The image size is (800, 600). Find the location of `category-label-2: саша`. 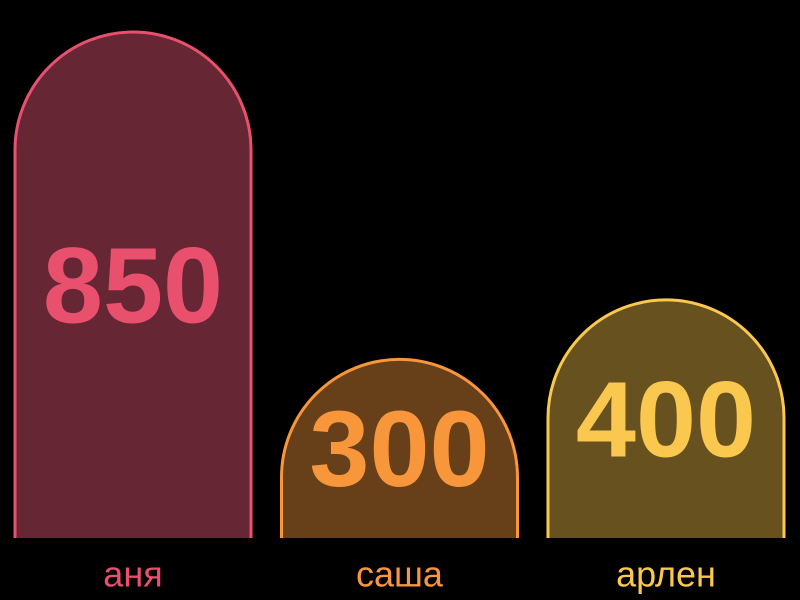

category-label-2: саша is located at coordinates (400, 574).